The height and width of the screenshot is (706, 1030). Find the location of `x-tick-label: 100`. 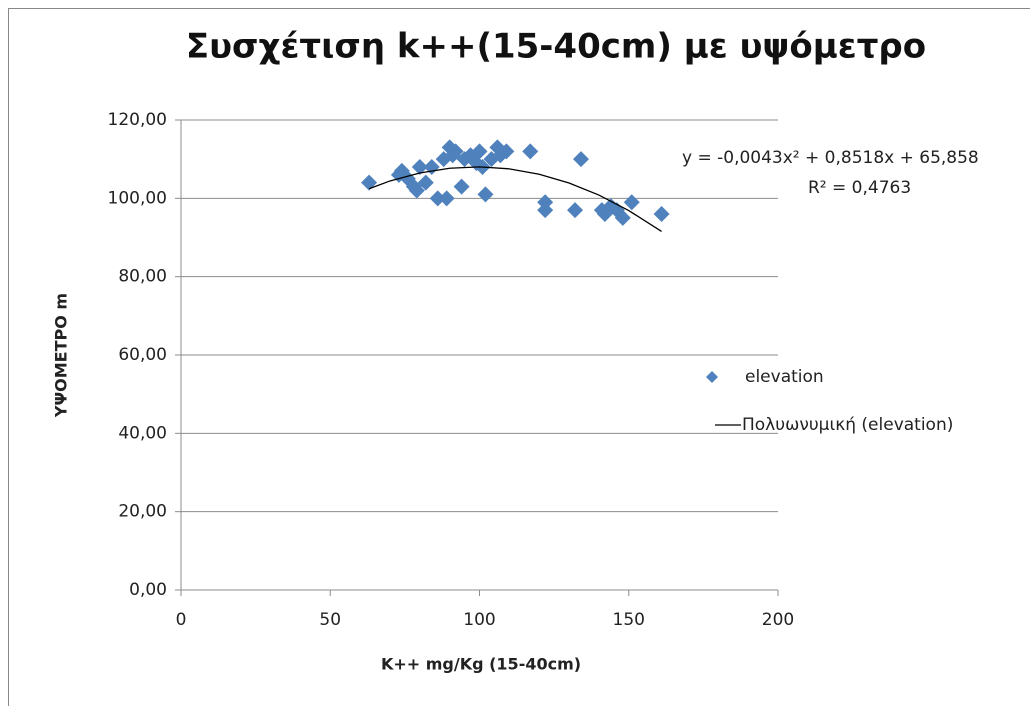

x-tick-label: 100 is located at coordinates (479, 620).